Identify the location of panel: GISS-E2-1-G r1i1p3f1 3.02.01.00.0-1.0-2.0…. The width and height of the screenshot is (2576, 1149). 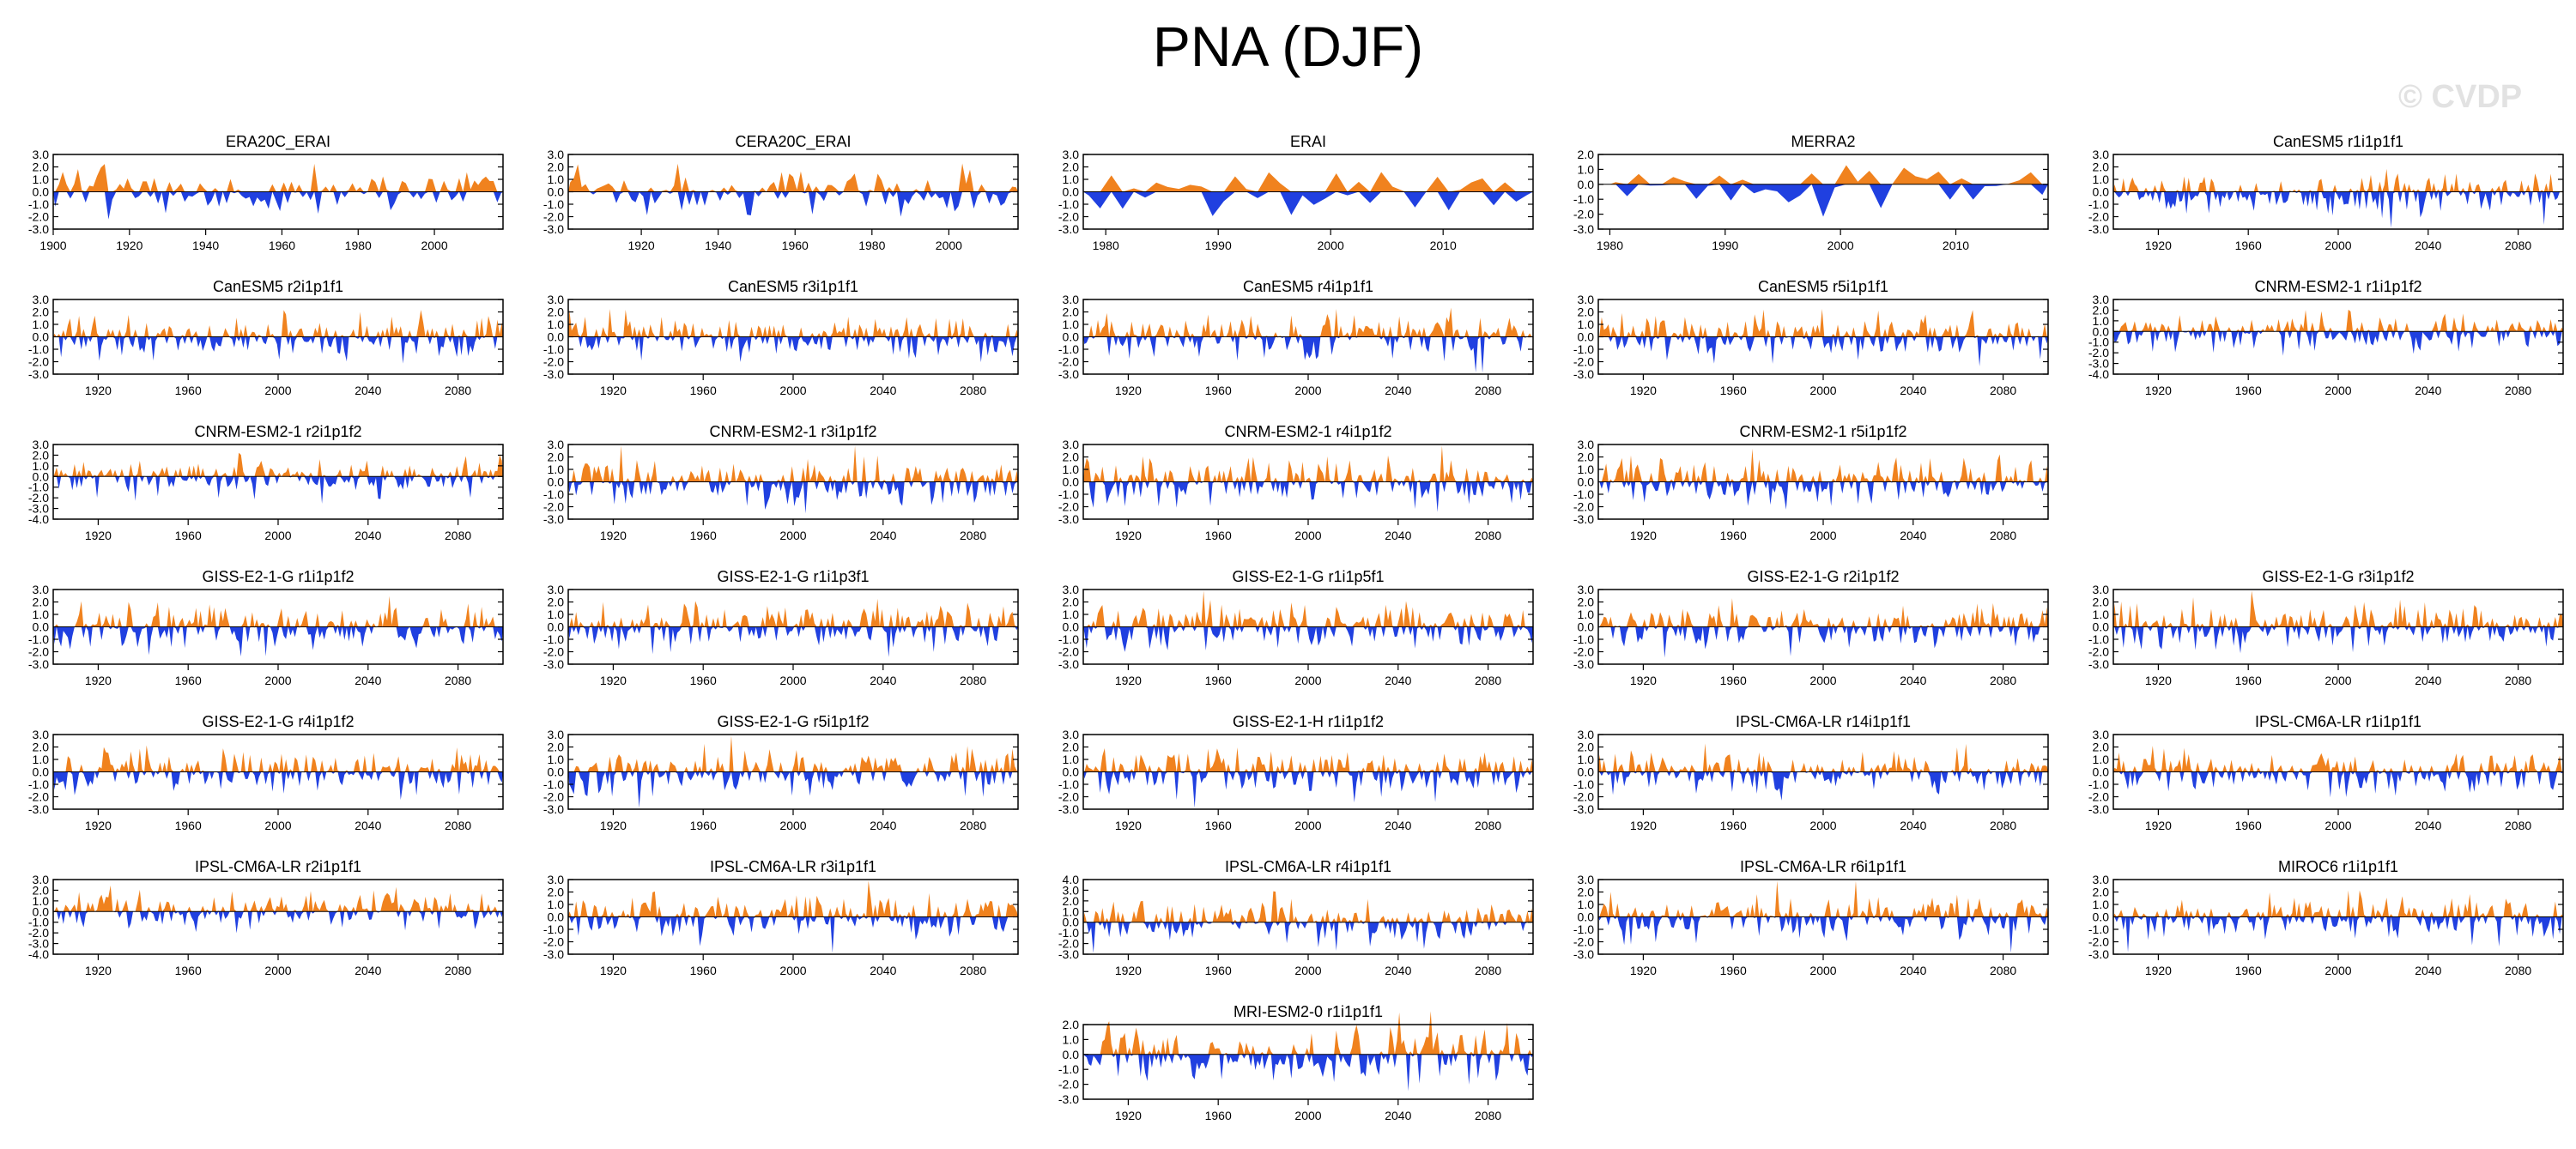
(781, 627).